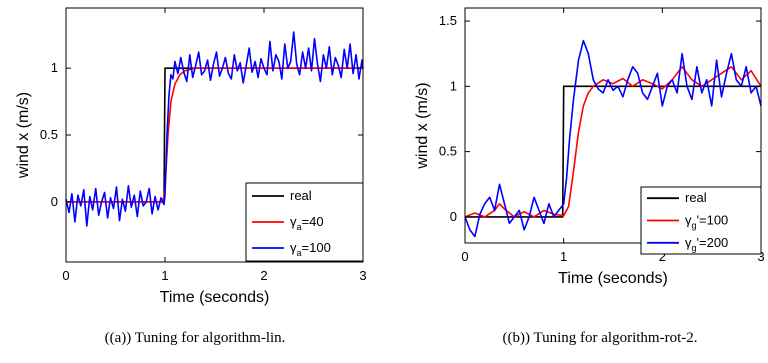  I want to click on y-axis-label-b: wind x (m/s), so click(422, 125).